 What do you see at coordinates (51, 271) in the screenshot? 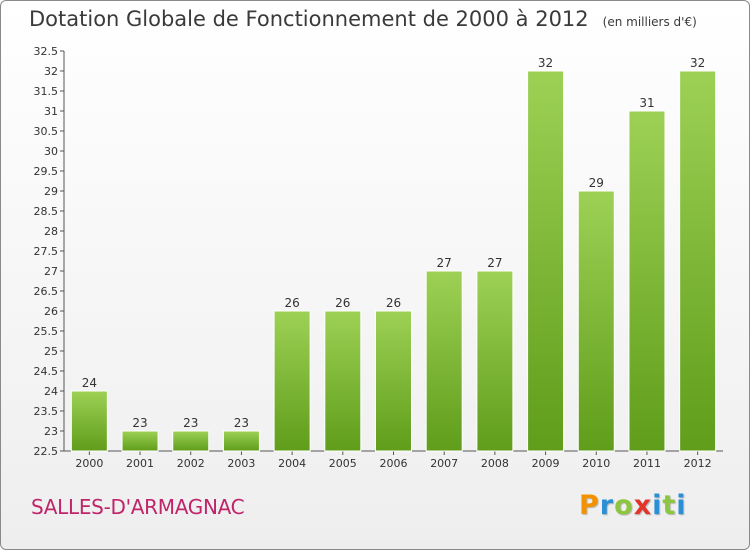
I see `y-tick-label: 27` at bounding box center [51, 271].